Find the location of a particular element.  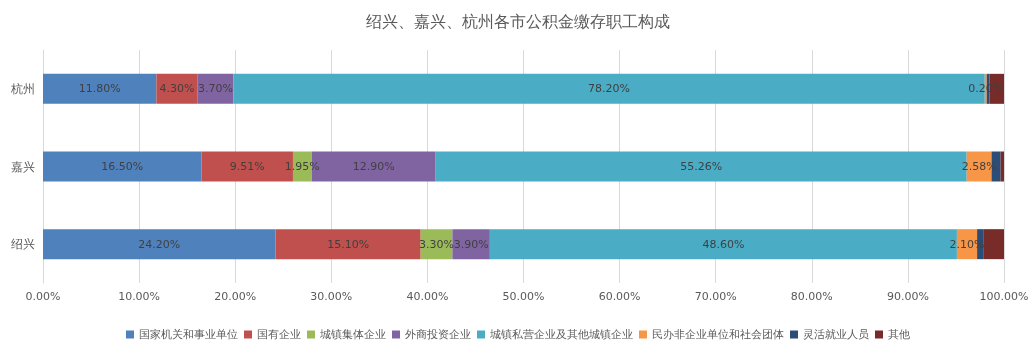

legend-label: 国家机关和事业单位 is located at coordinates (188, 334).